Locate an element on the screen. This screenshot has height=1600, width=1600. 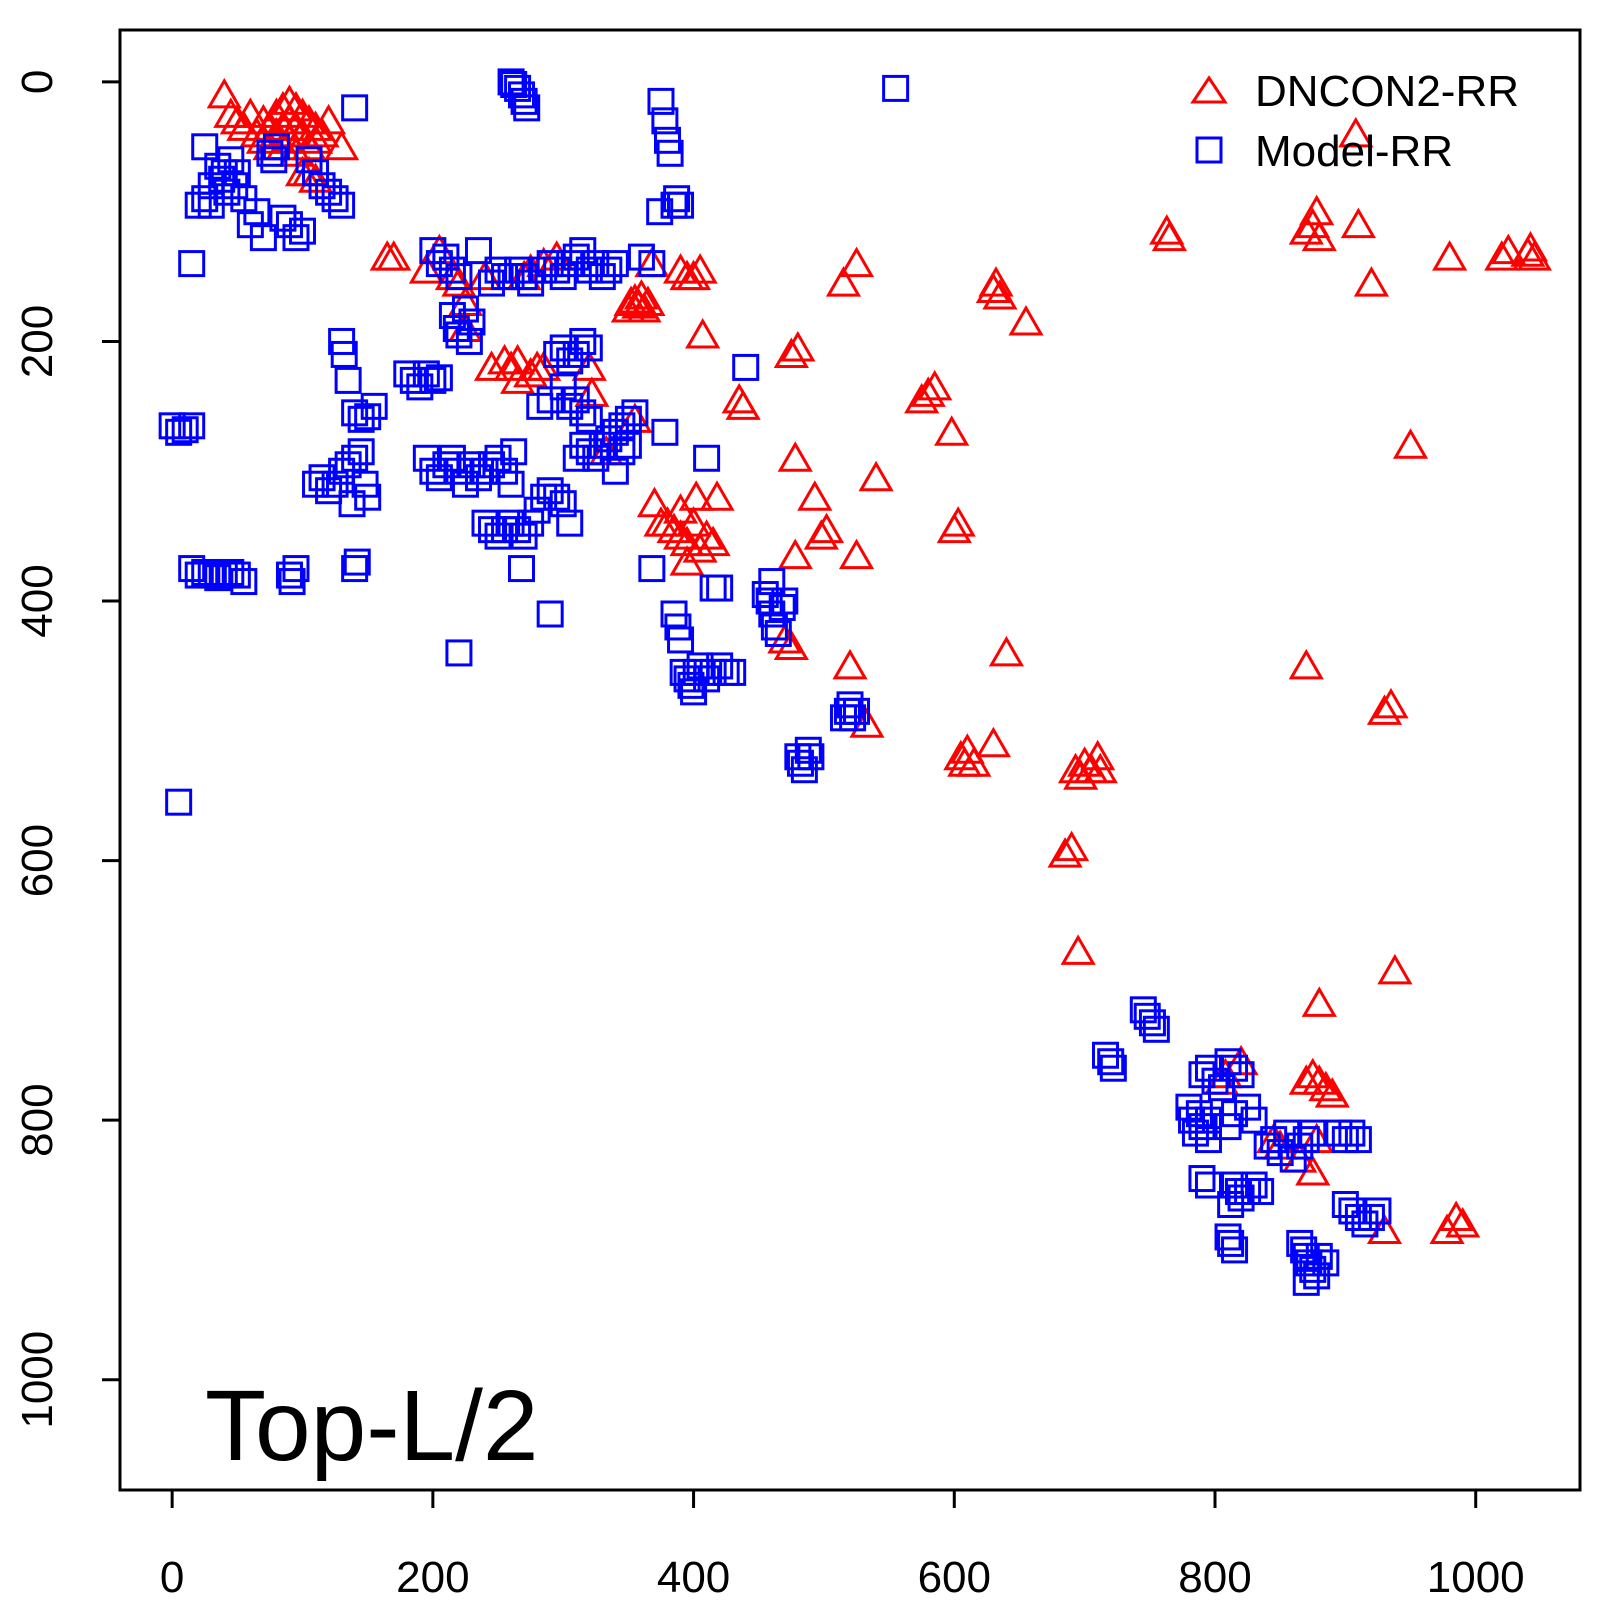
x-axis: 0 200 400 600 800 1000 is located at coordinates (842, 1544).